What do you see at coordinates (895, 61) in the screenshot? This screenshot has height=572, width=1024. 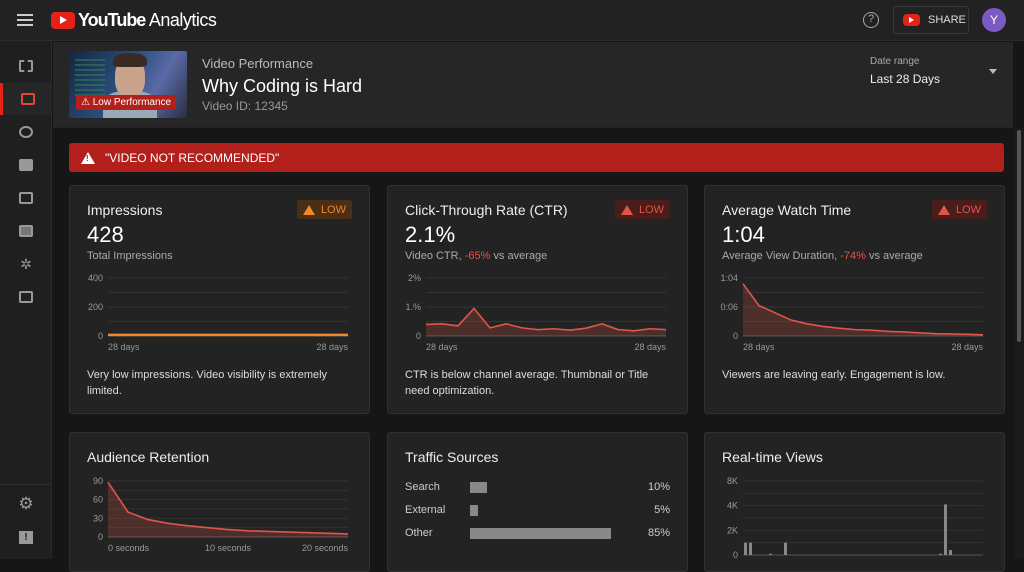 I see `date-range-label: Date range` at bounding box center [895, 61].